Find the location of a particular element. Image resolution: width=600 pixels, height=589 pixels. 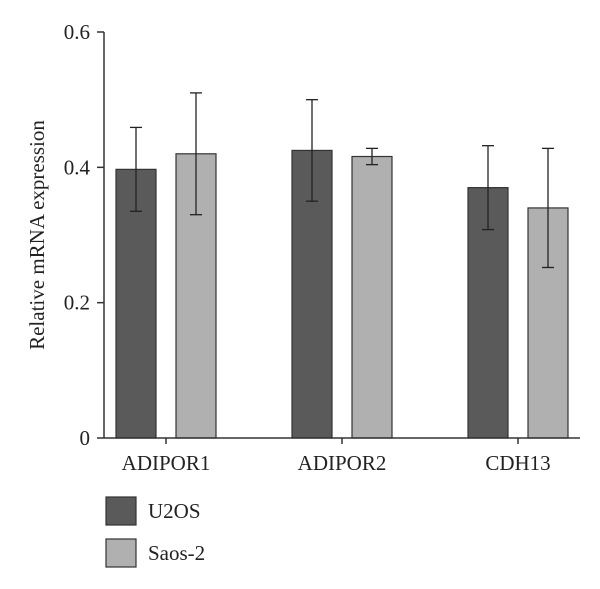

y-tick-label: 0 is located at coordinates (85, 438).